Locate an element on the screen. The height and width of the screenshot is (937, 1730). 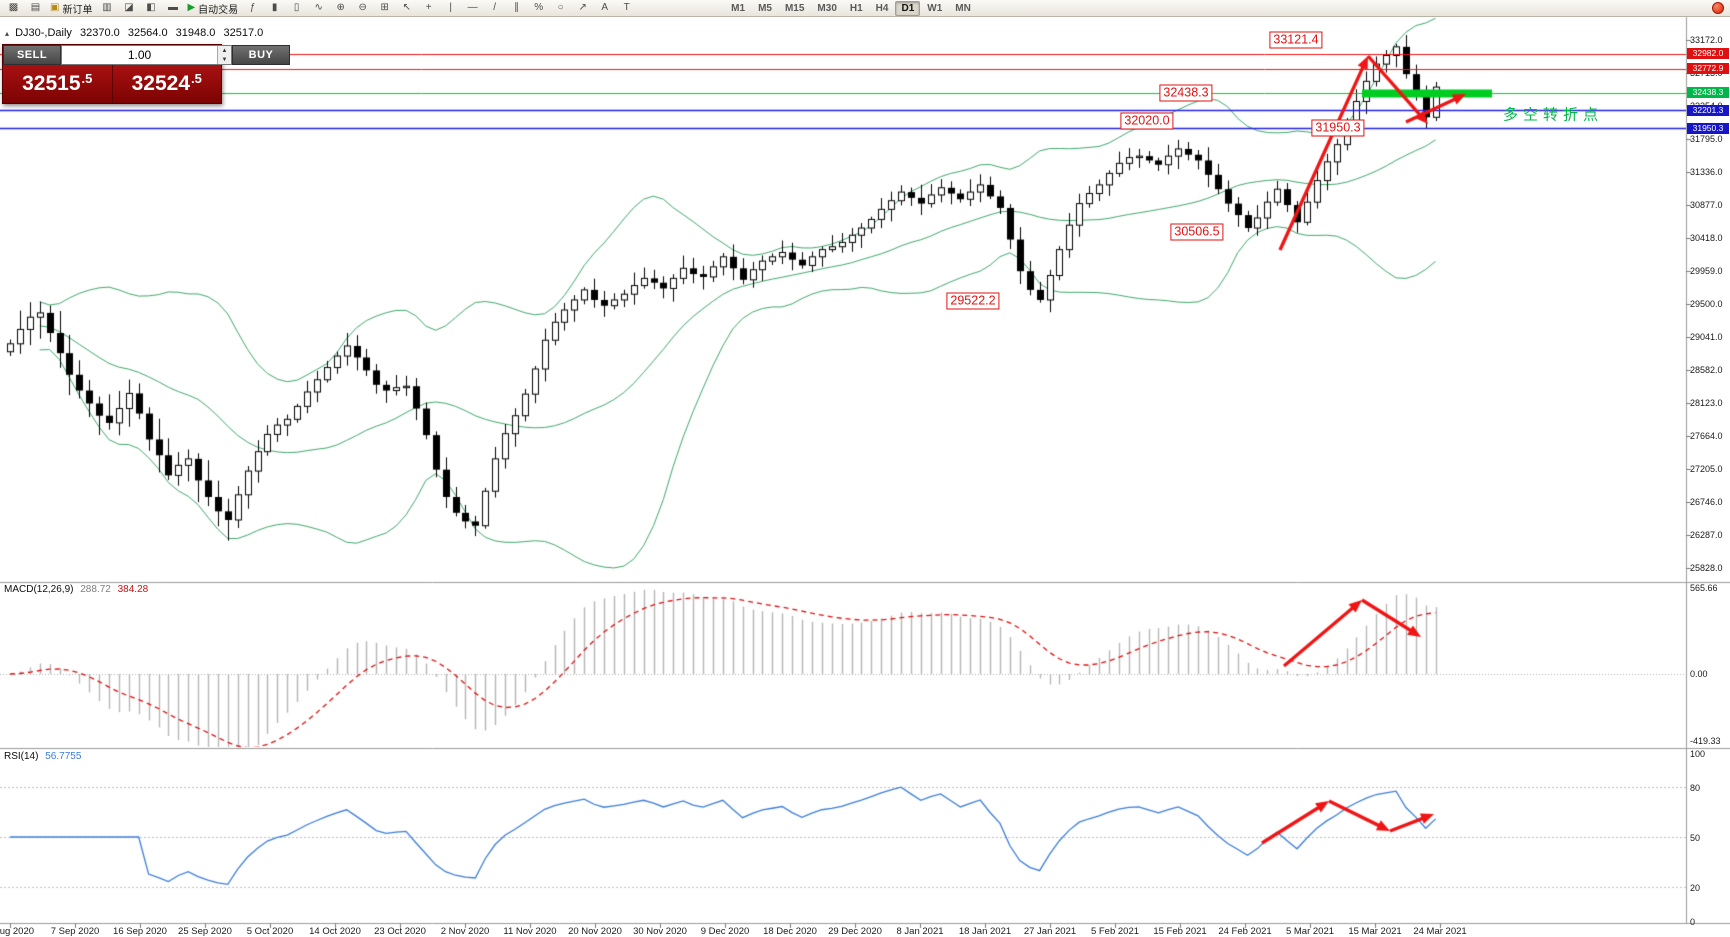
auto-trading-button: ▶ 自动交易 is located at coordinates (212, 8).